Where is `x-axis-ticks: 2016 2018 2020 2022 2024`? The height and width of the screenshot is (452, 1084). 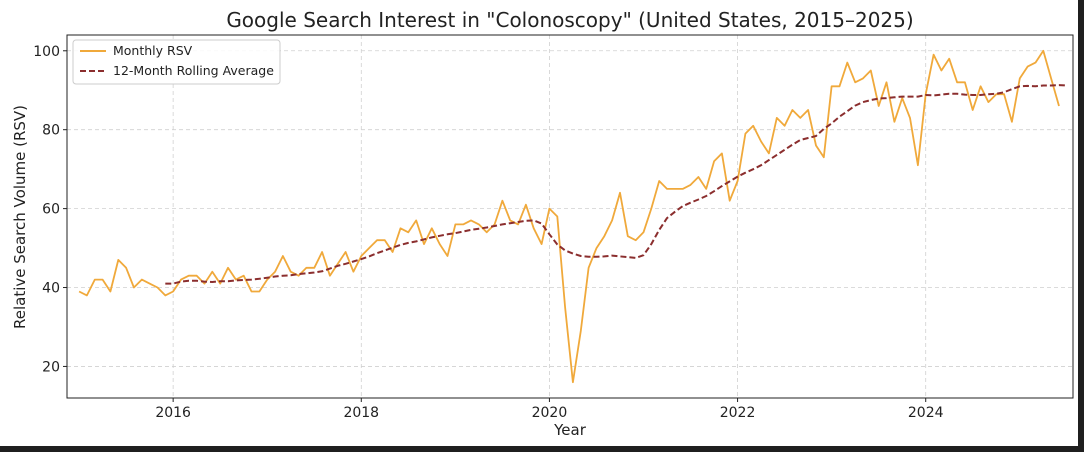 x-axis-ticks: 2016 2018 2020 2022 2024 is located at coordinates (549, 409).